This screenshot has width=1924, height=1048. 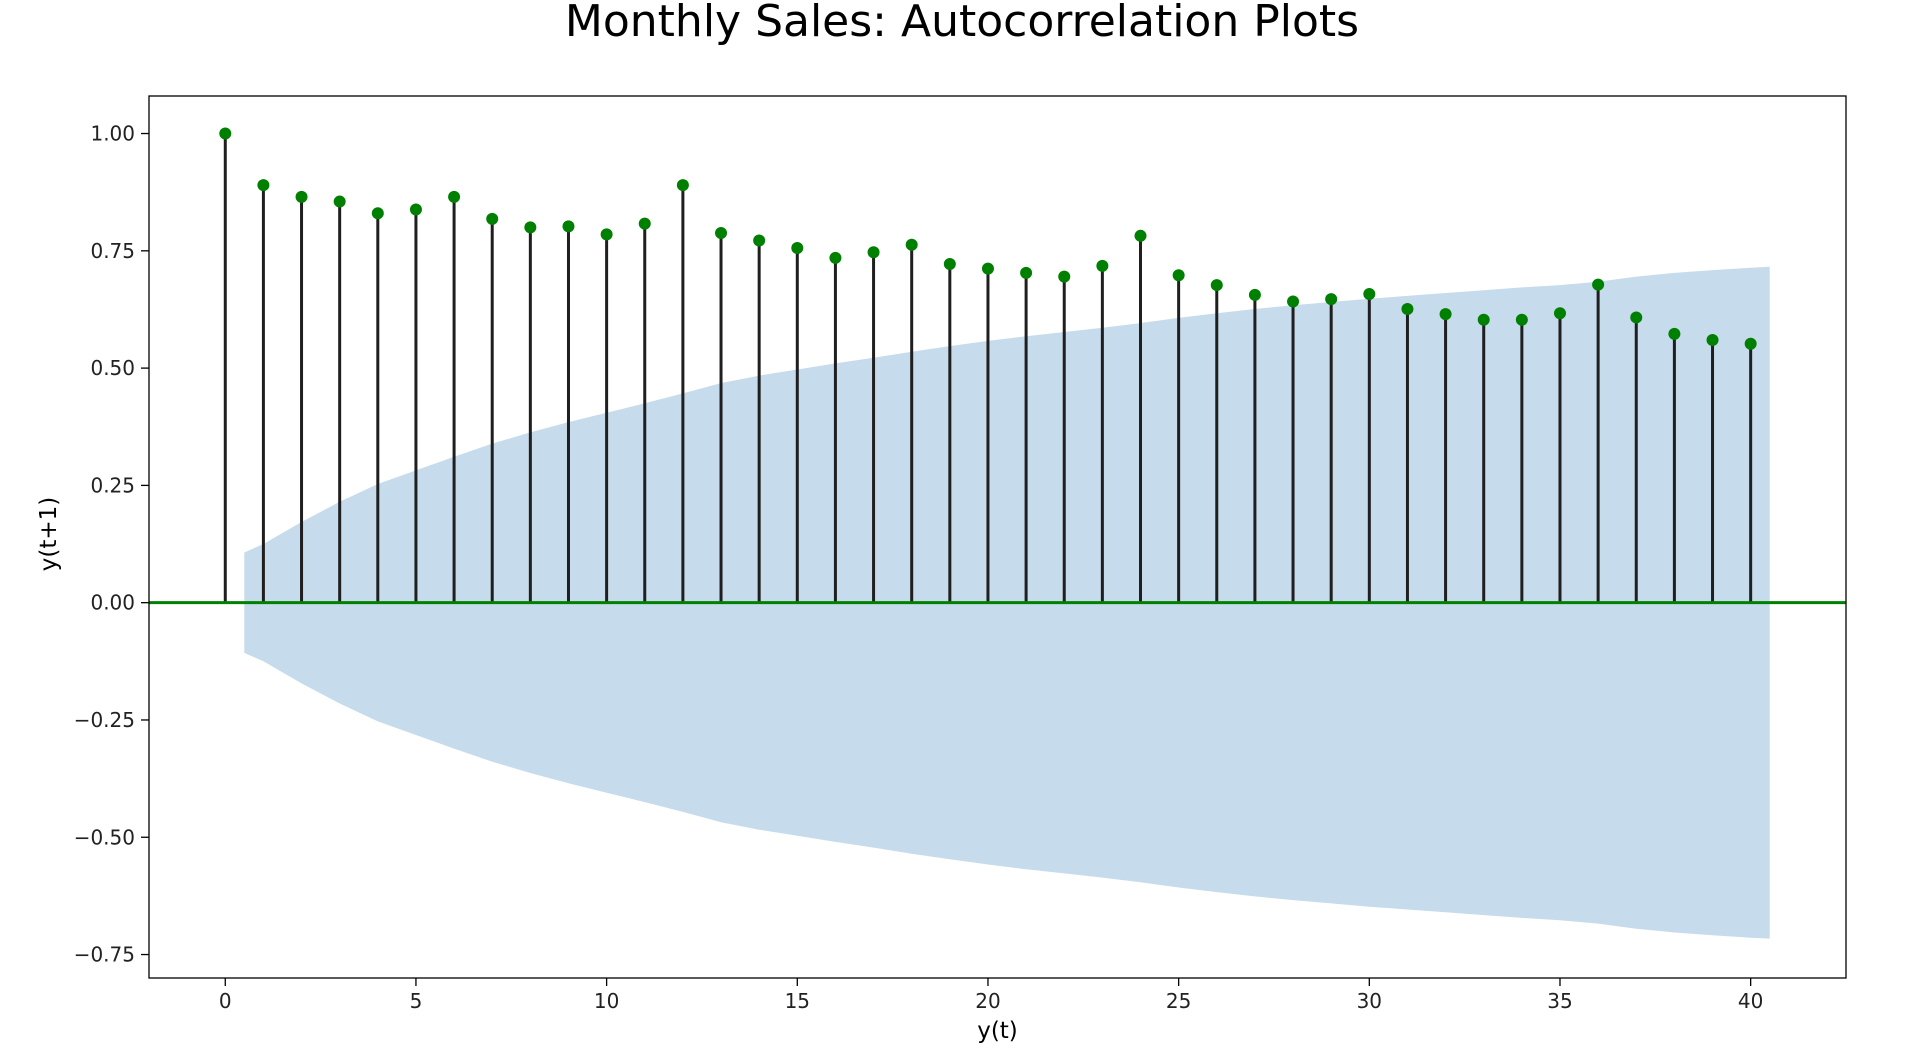 What do you see at coordinates (112, 134) in the screenshot?
I see `y-tick-label: 1.00` at bounding box center [112, 134].